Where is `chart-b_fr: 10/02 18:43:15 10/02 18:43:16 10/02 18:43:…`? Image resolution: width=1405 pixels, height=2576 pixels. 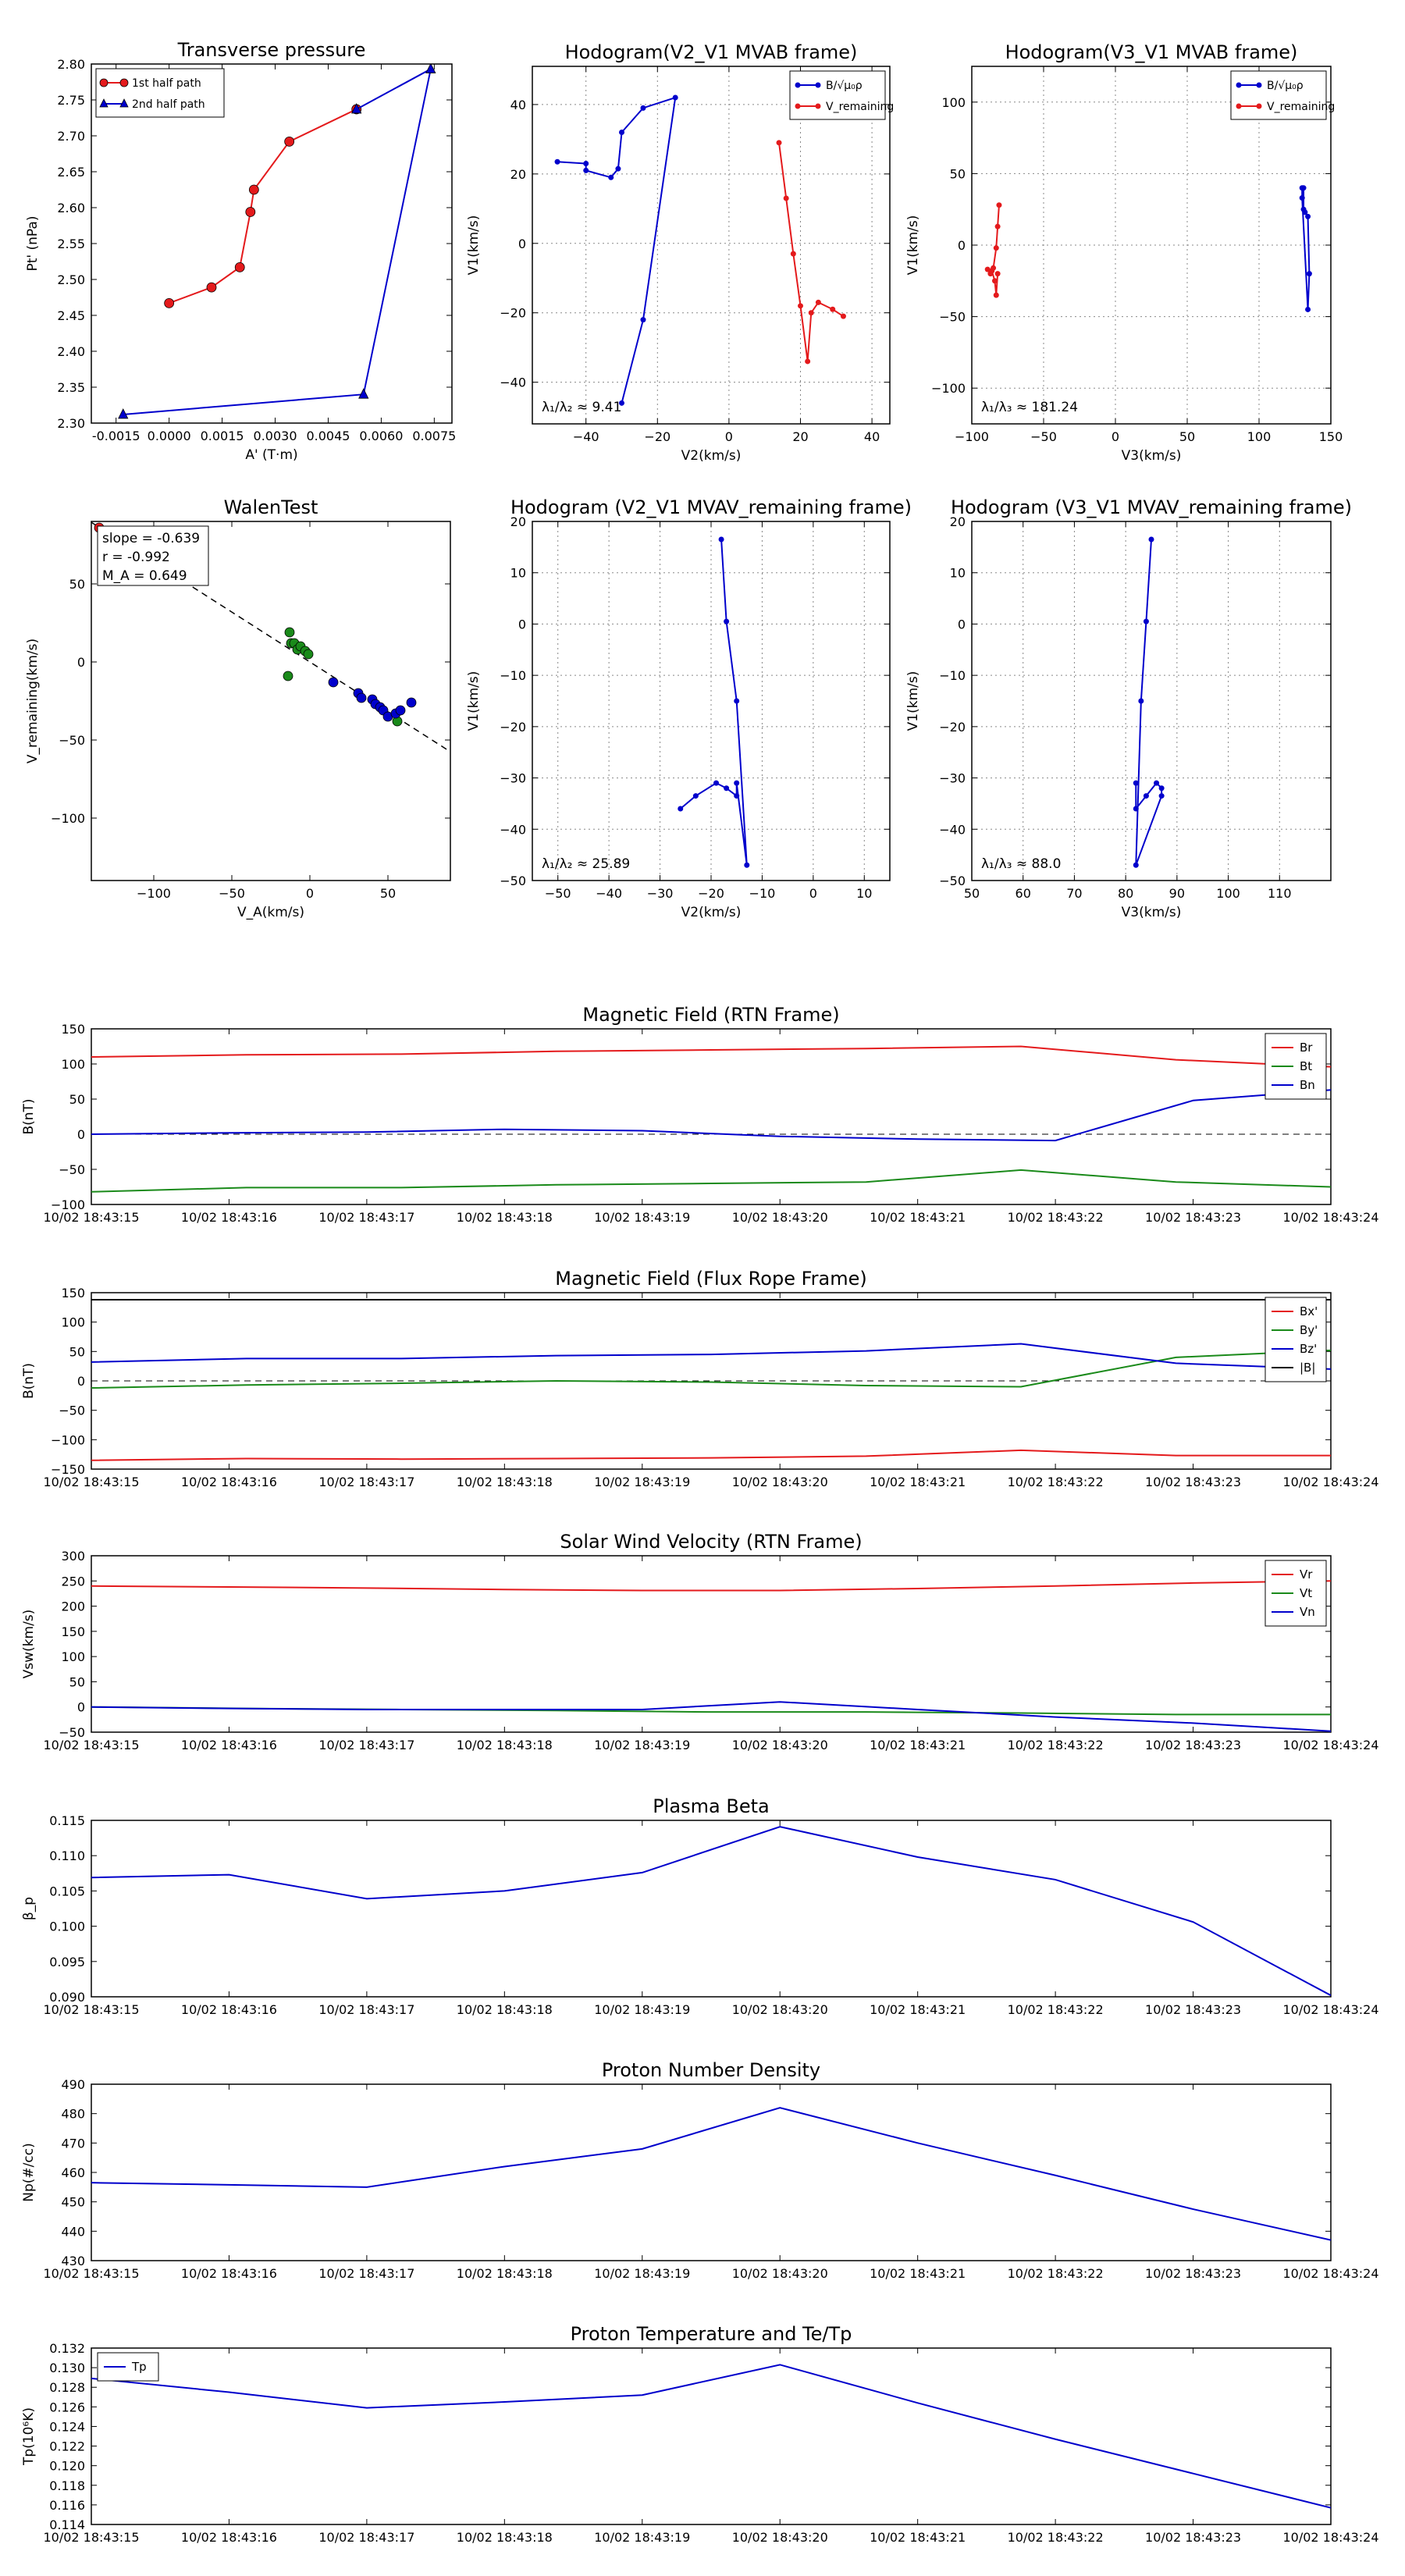
chart-b_fr: 10/02 18:43:15 10/02 18:43:16 10/02 18:43:… is located at coordinates (700, 1378).